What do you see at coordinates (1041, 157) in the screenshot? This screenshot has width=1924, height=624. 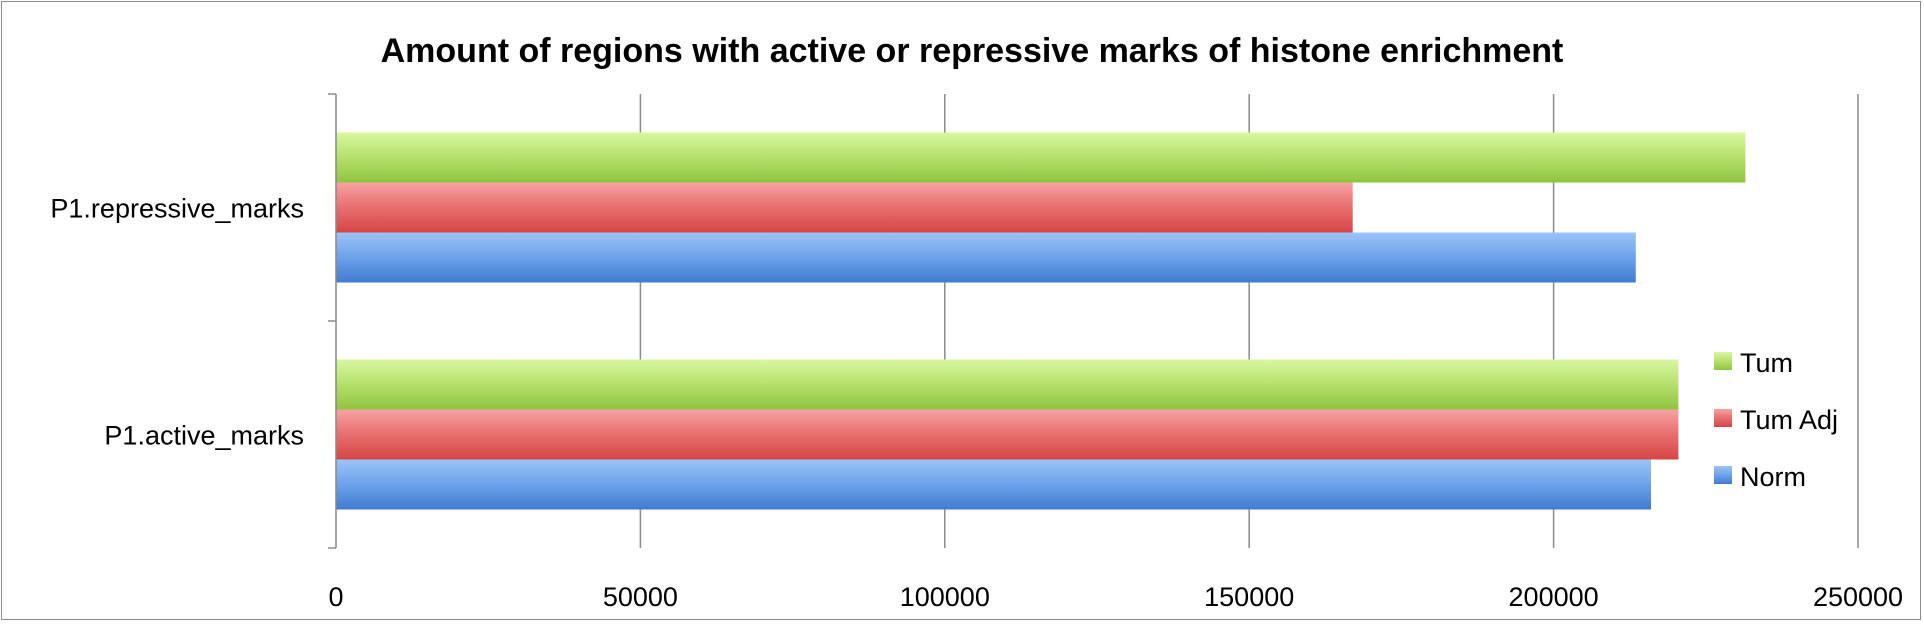 I see `bar-tum-p1-repressive-marks` at bounding box center [1041, 157].